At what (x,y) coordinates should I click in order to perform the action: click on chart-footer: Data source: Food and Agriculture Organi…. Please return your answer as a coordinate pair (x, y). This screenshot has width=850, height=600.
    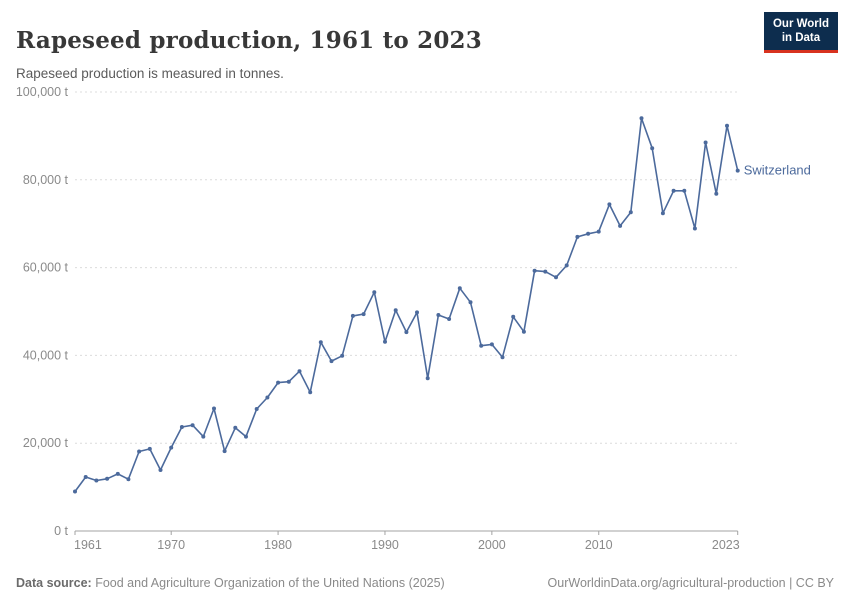
    Looking at the image, I should click on (425, 583).